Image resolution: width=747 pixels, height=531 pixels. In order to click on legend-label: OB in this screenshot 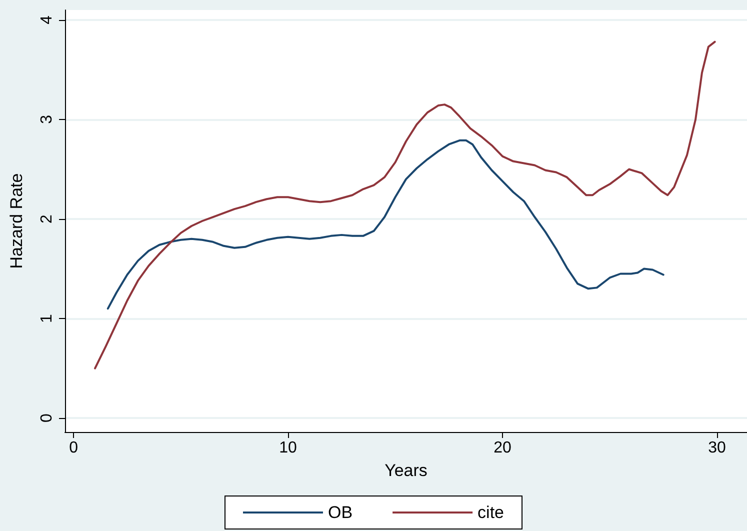, I will do `click(340, 512)`.